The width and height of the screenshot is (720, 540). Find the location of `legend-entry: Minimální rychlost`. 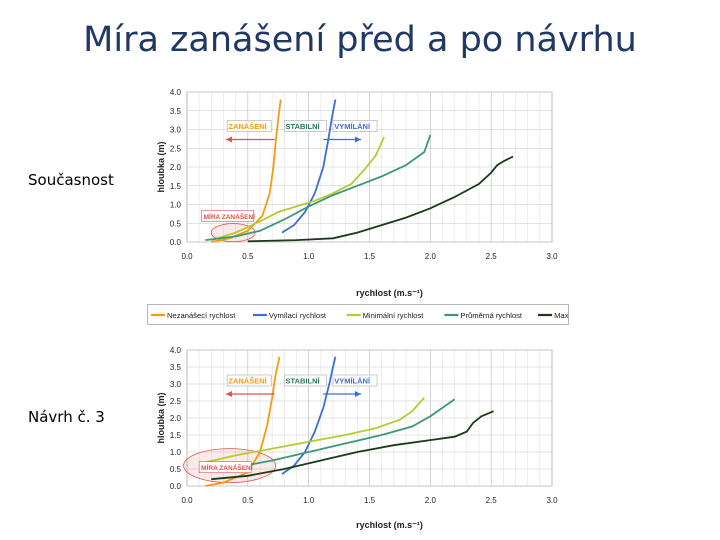

legend-entry: Minimální rychlost is located at coordinates (394, 315).